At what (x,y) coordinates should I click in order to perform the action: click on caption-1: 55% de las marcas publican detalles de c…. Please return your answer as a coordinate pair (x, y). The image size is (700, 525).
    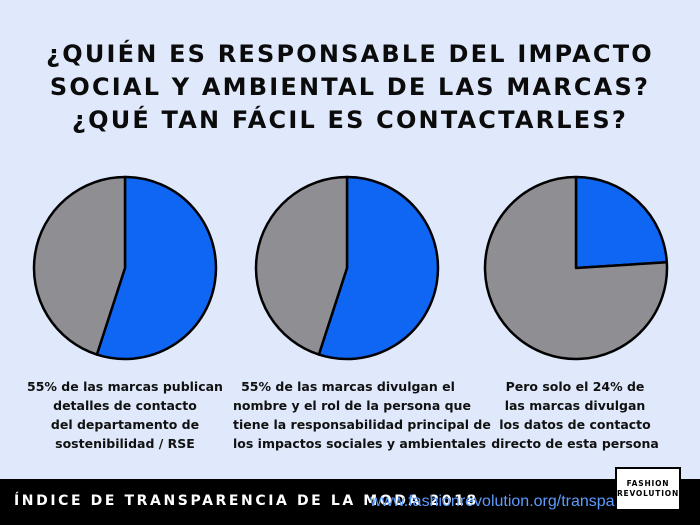
    Looking at the image, I should click on (125, 415).